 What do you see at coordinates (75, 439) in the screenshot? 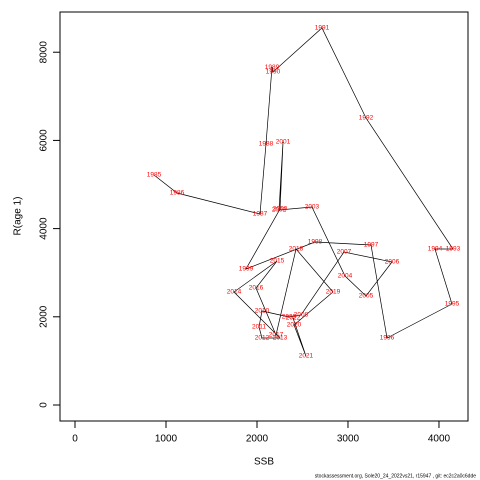
I see `x-tick-label: 0` at bounding box center [75, 439].